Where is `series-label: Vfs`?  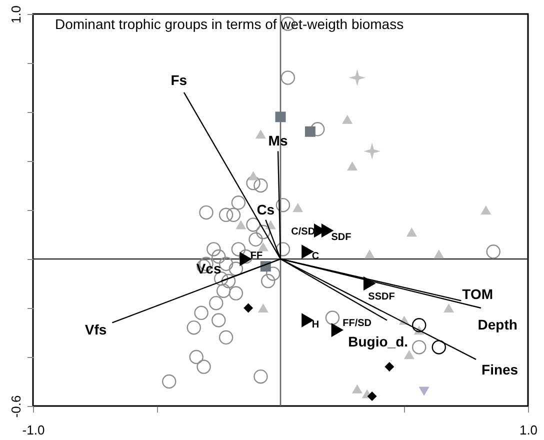
series-label: Vfs is located at coordinates (95, 330).